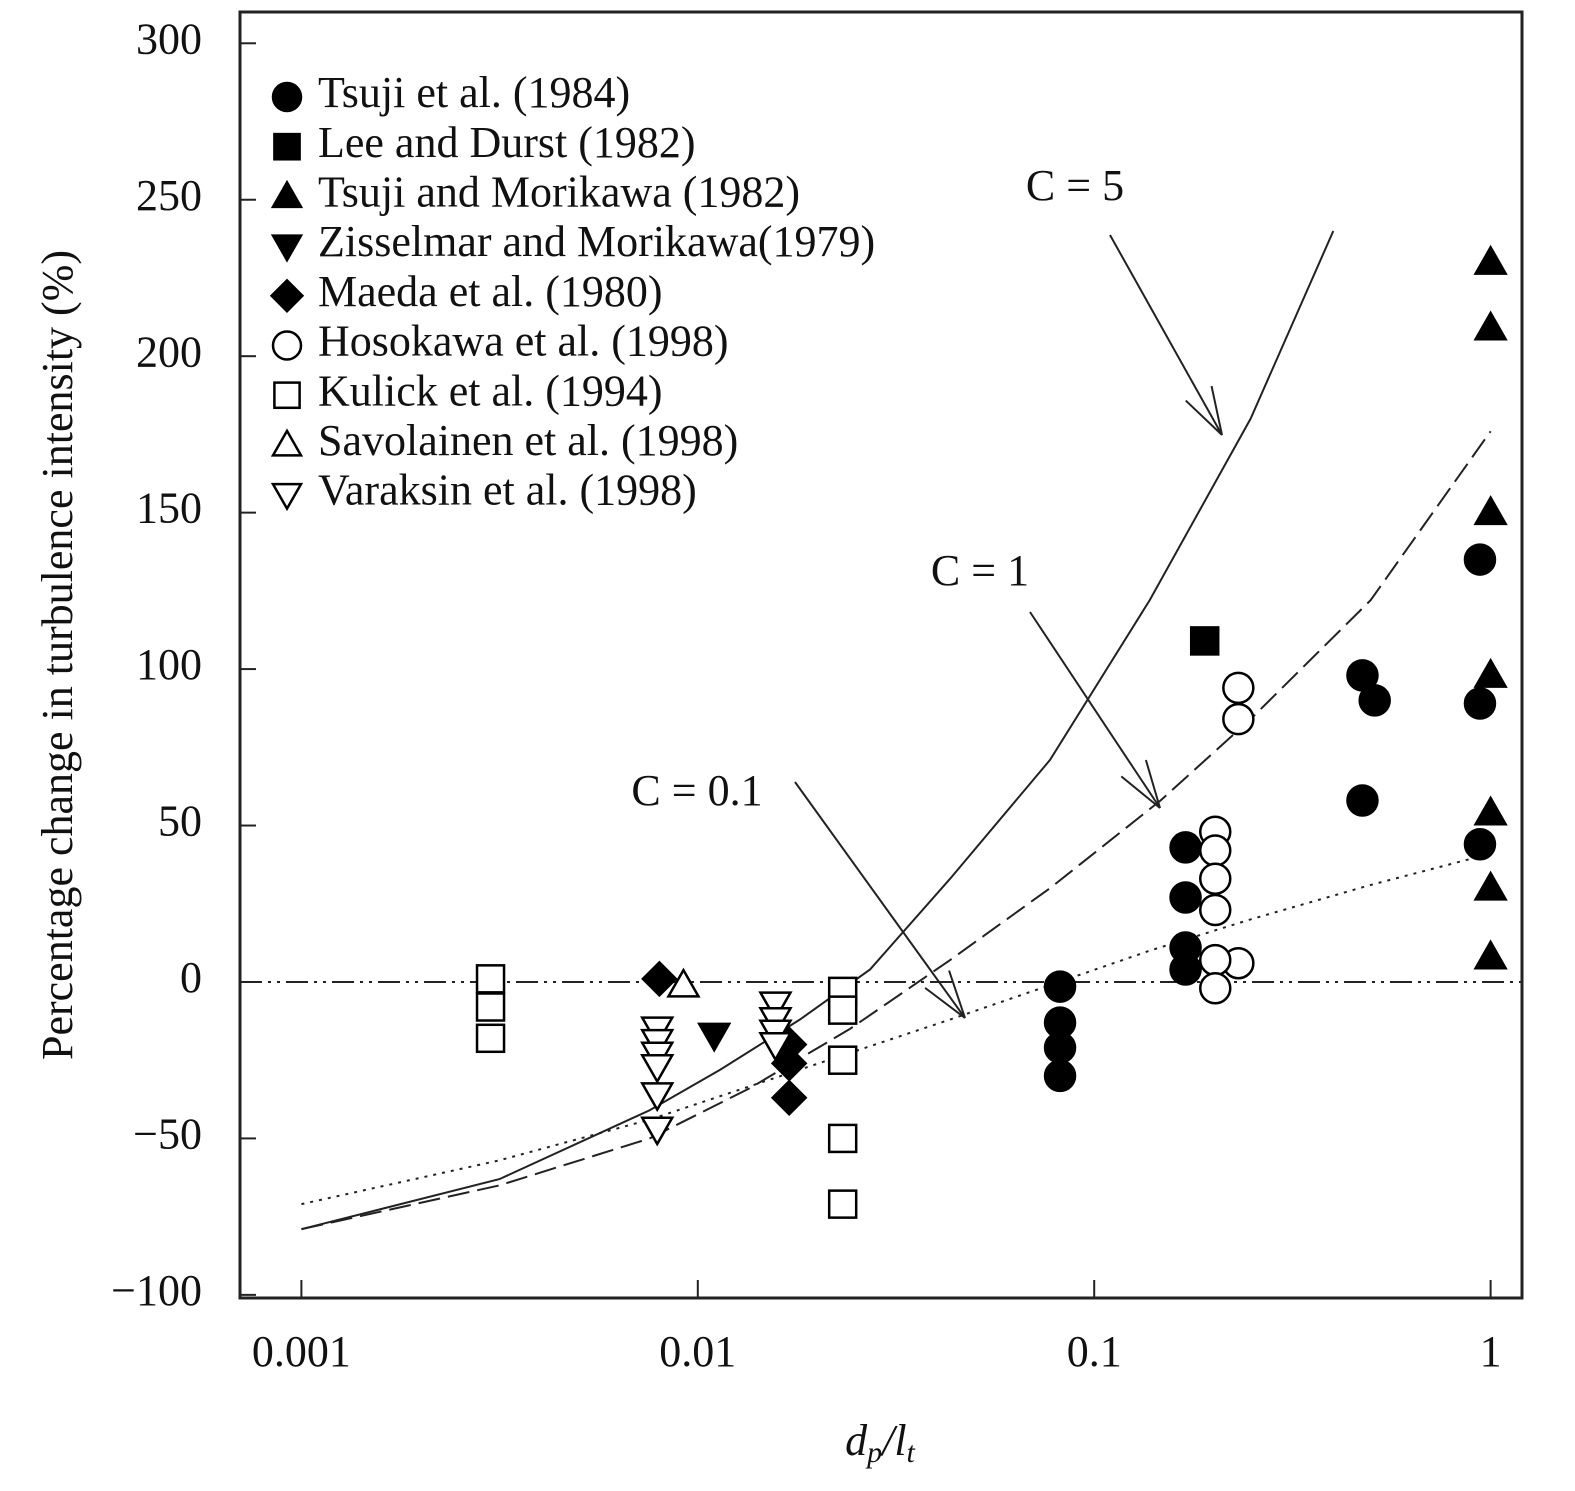  Describe the element at coordinates (167, 1134) in the screenshot. I see `y-tick-label: −50` at that location.